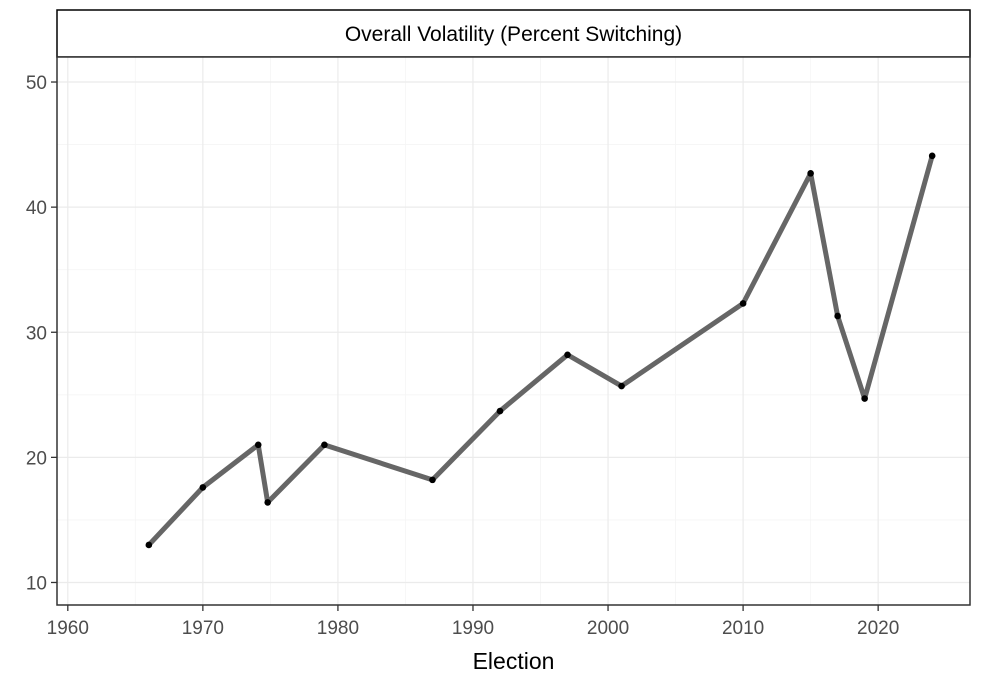  Describe the element at coordinates (203, 628) in the screenshot. I see `x-tick-label: 1970` at that location.